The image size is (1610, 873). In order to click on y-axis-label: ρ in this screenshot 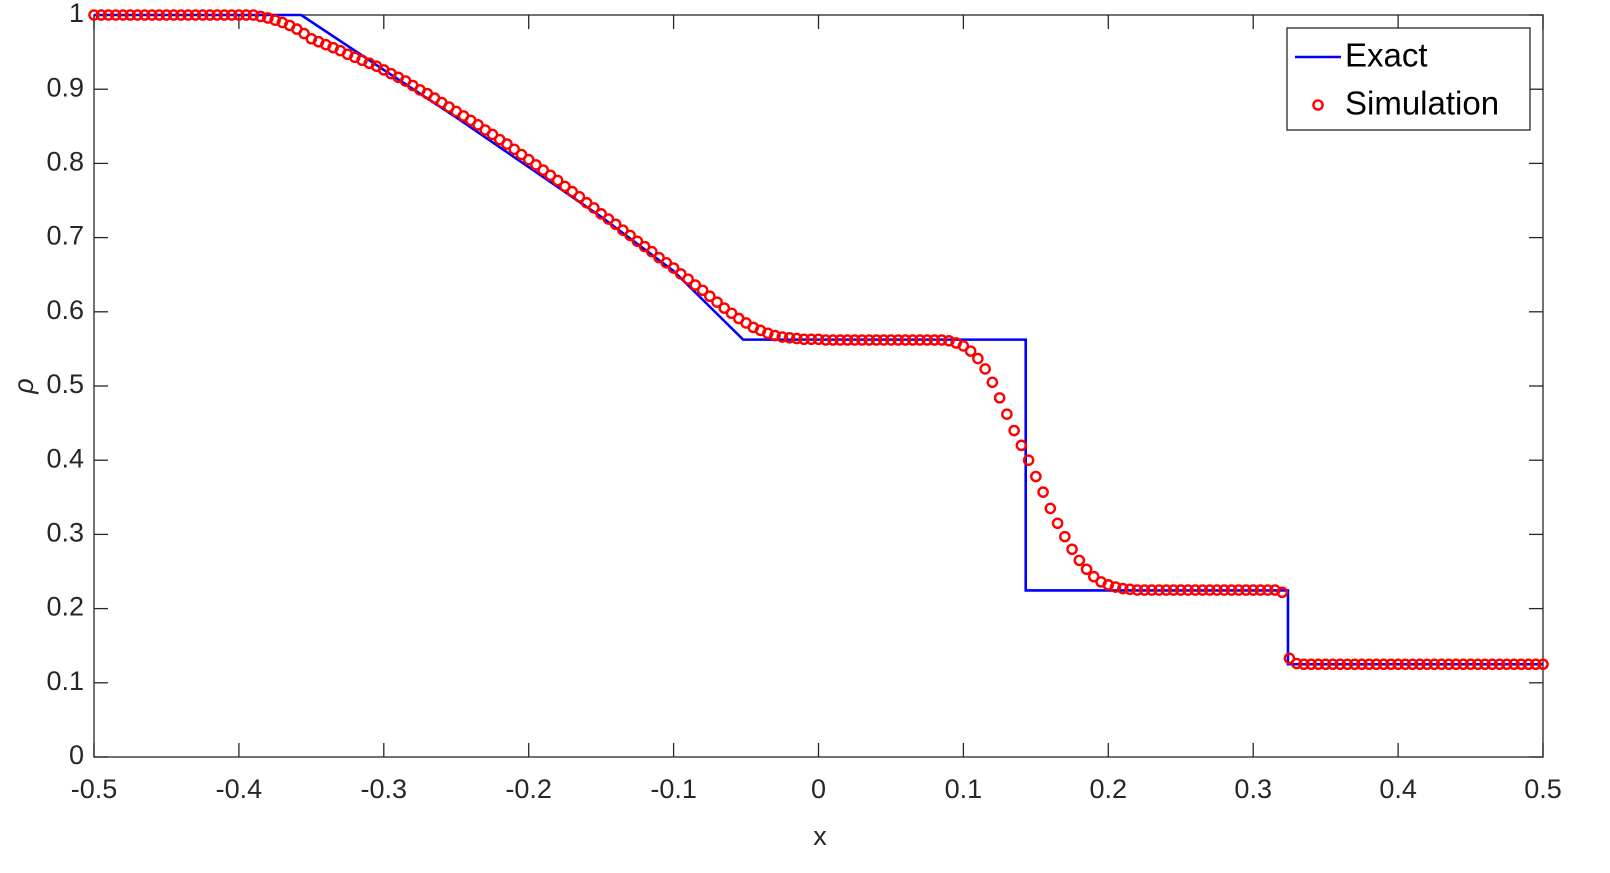, I will do `click(24, 386)`.